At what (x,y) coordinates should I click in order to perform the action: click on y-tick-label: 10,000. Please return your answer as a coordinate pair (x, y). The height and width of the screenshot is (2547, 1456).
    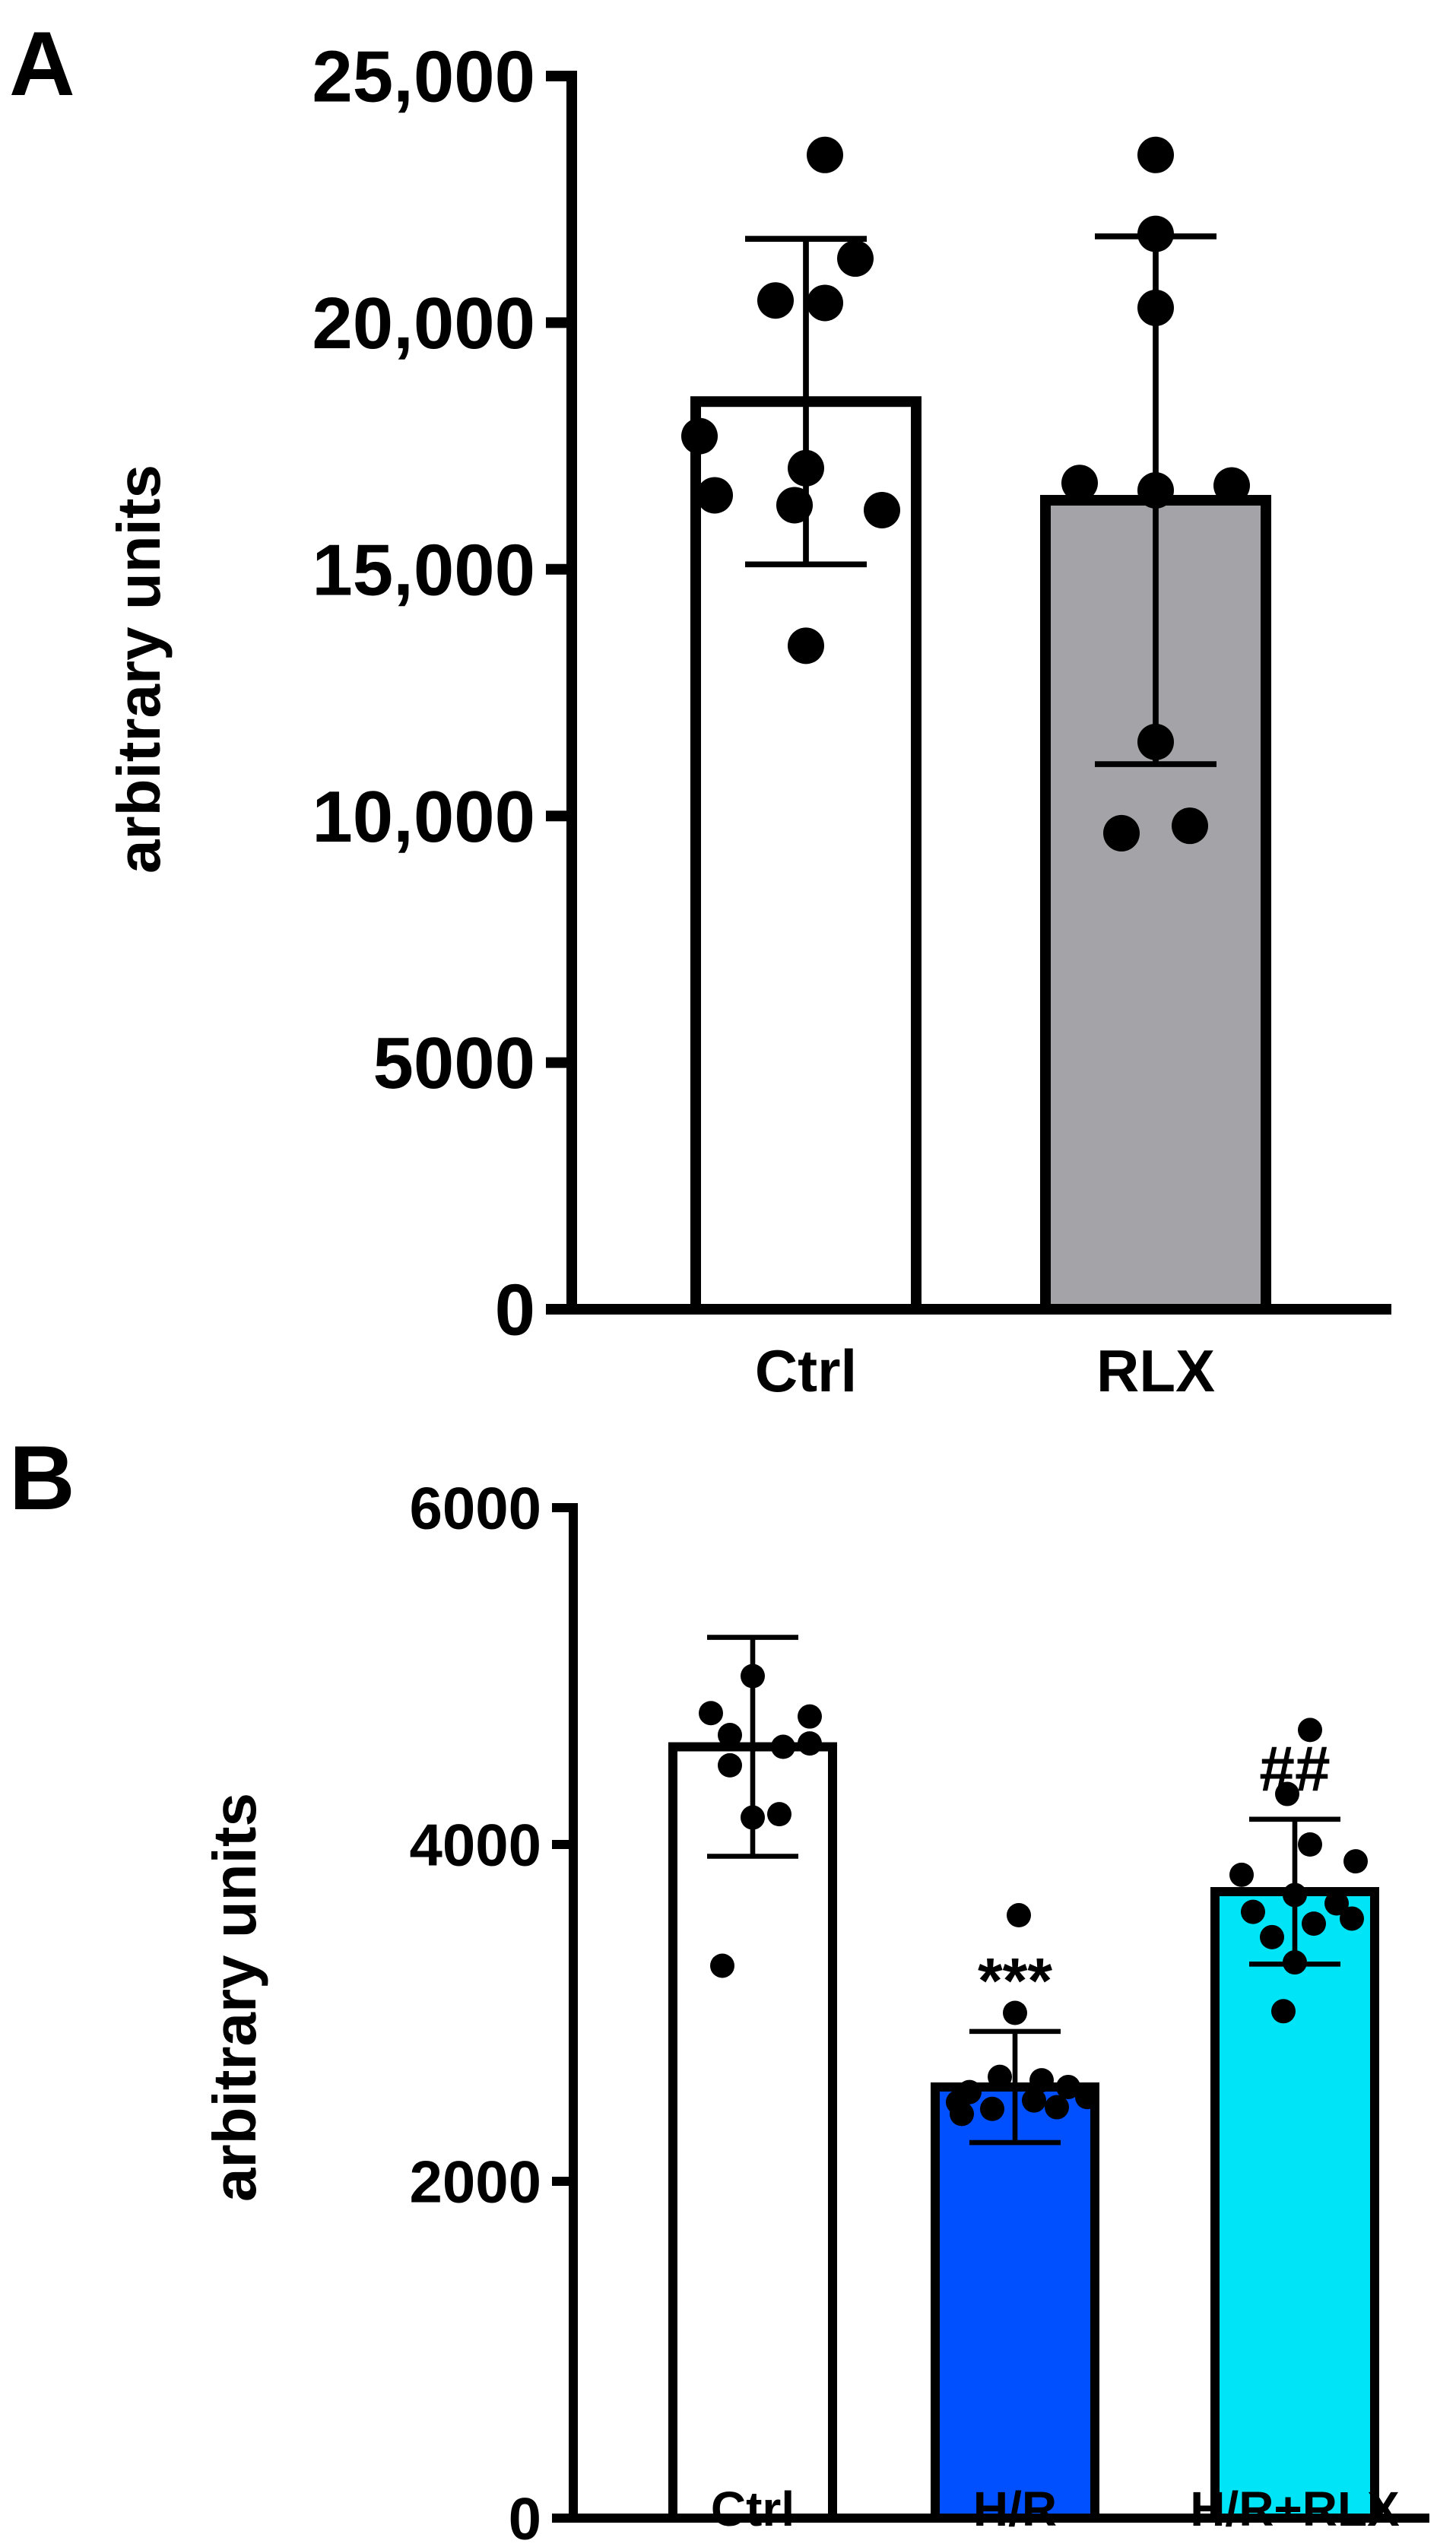
    Looking at the image, I should click on (424, 817).